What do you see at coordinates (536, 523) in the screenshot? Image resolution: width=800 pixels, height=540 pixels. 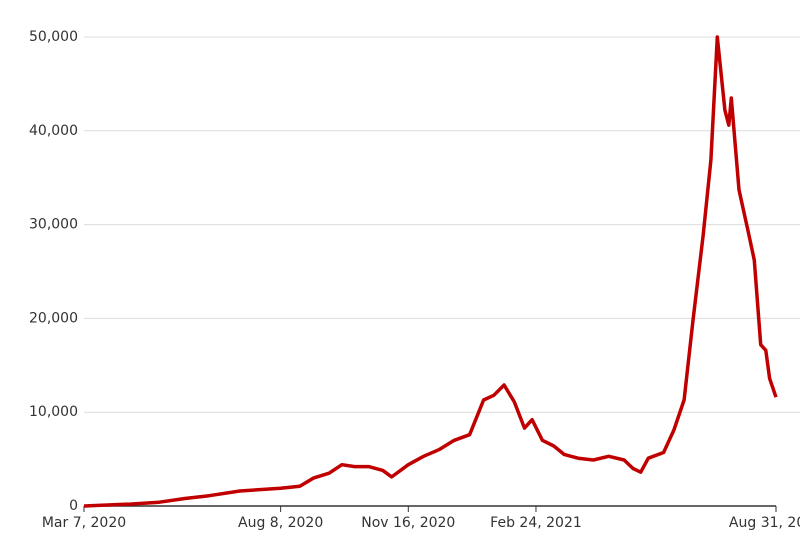 I see `x-tick-label: Feb 24, 2021` at bounding box center [536, 523].